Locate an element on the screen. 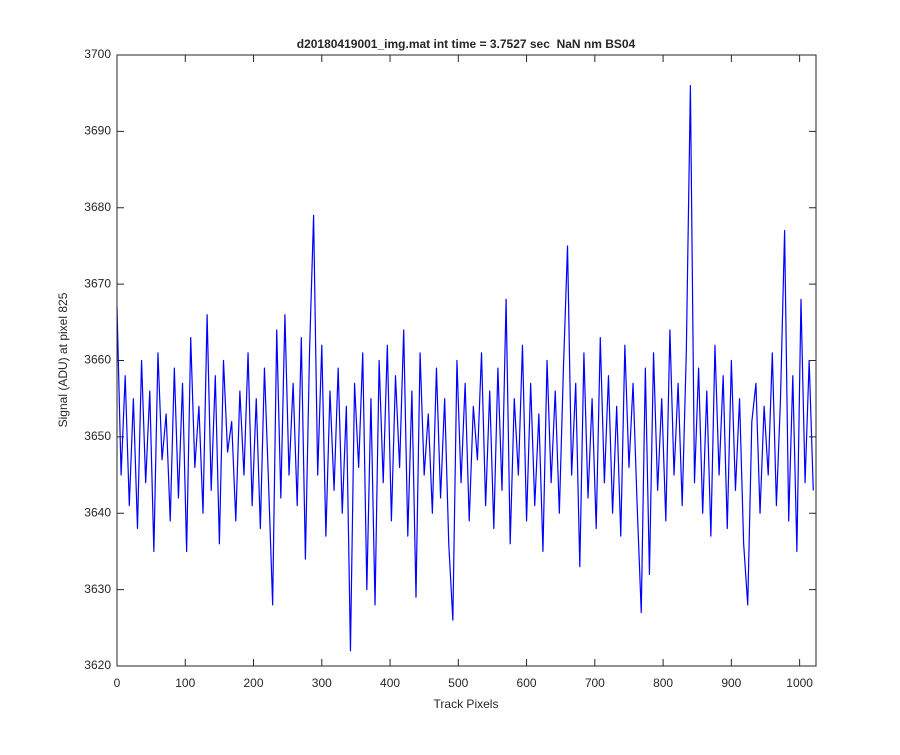  y-axis-label: Signal (ADU) at pixel 825 is located at coordinates (63, 359).